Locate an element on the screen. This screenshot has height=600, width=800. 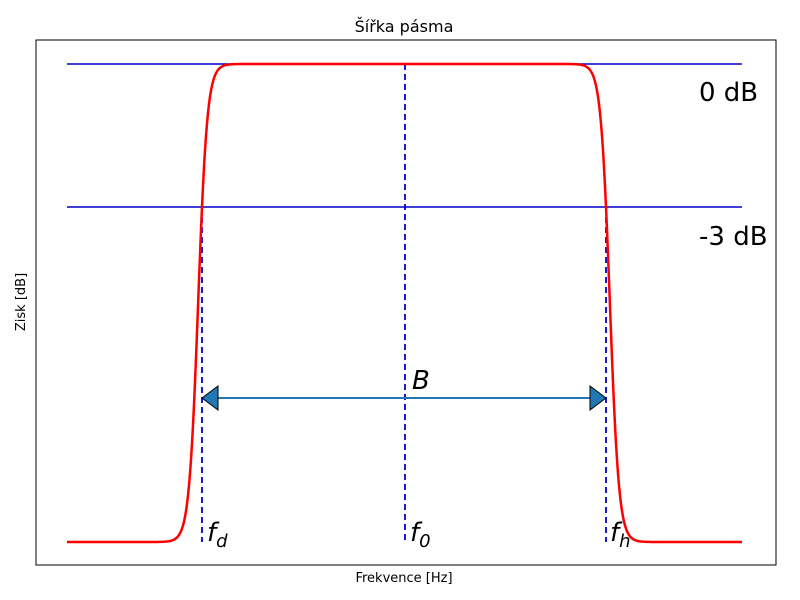
fh-subscript: h is located at coordinates (624, 541).